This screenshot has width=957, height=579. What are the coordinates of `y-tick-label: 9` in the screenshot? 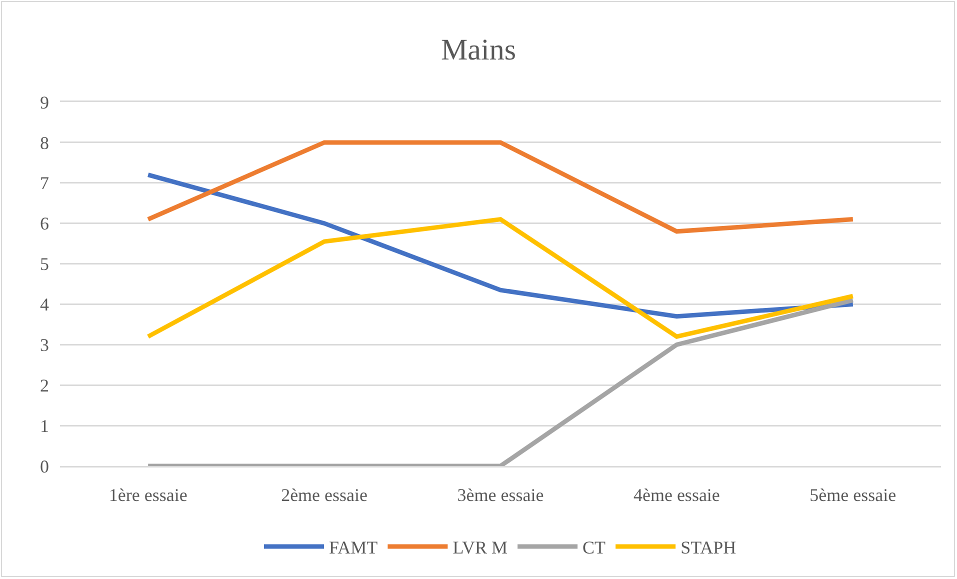 It's located at (44, 102).